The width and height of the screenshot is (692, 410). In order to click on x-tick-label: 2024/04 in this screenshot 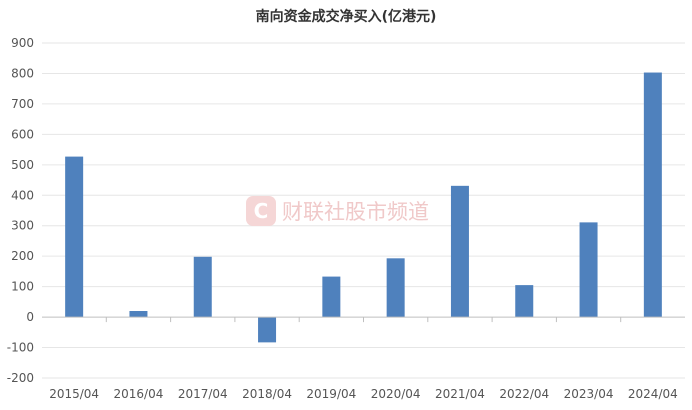, I will do `click(653, 394)`.